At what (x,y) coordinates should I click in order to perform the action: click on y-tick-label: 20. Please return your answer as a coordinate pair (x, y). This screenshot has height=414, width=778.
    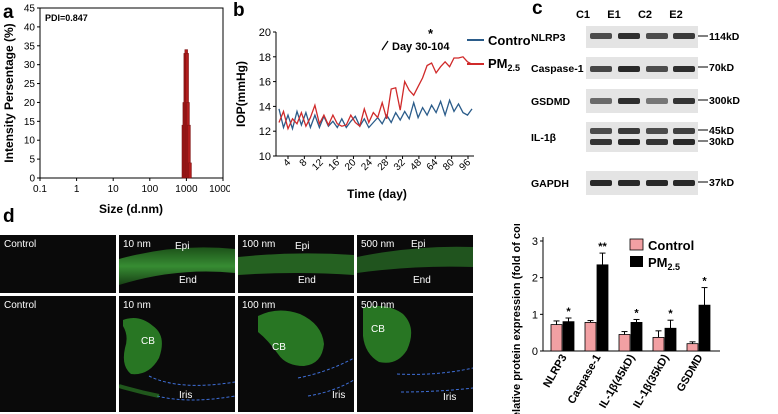
    Looking at the image, I should click on (30, 103).